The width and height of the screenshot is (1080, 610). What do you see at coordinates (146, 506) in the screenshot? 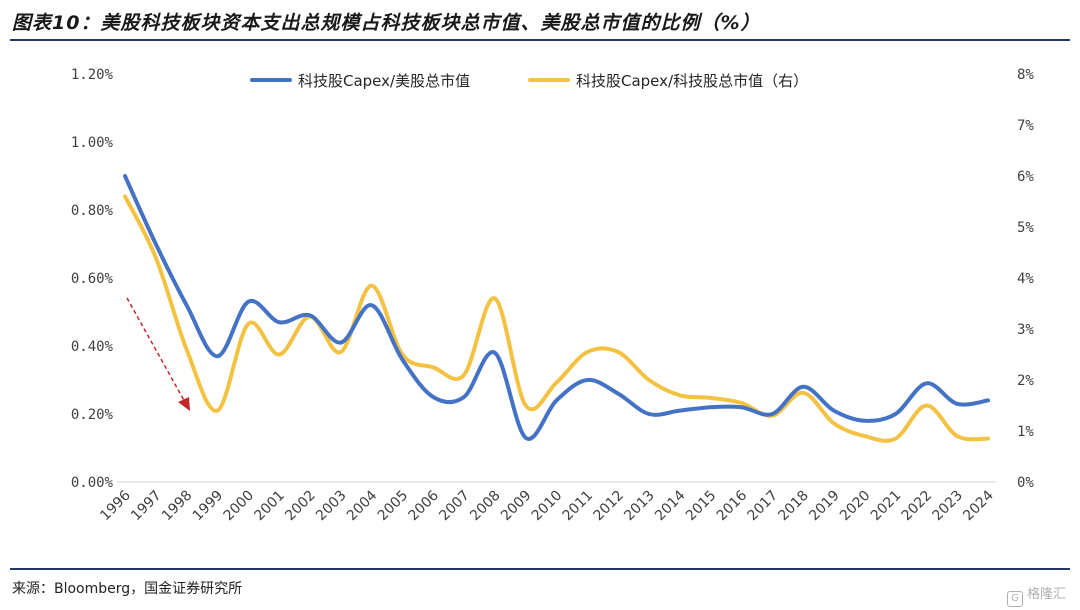
I see `x-tick-label: 1997` at bounding box center [146, 506].